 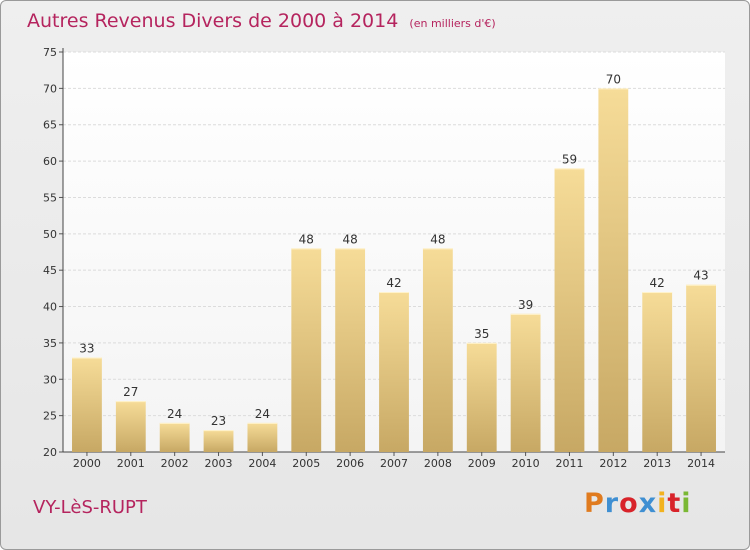 I want to click on bar-value-label: 35, so click(x=481, y=334).